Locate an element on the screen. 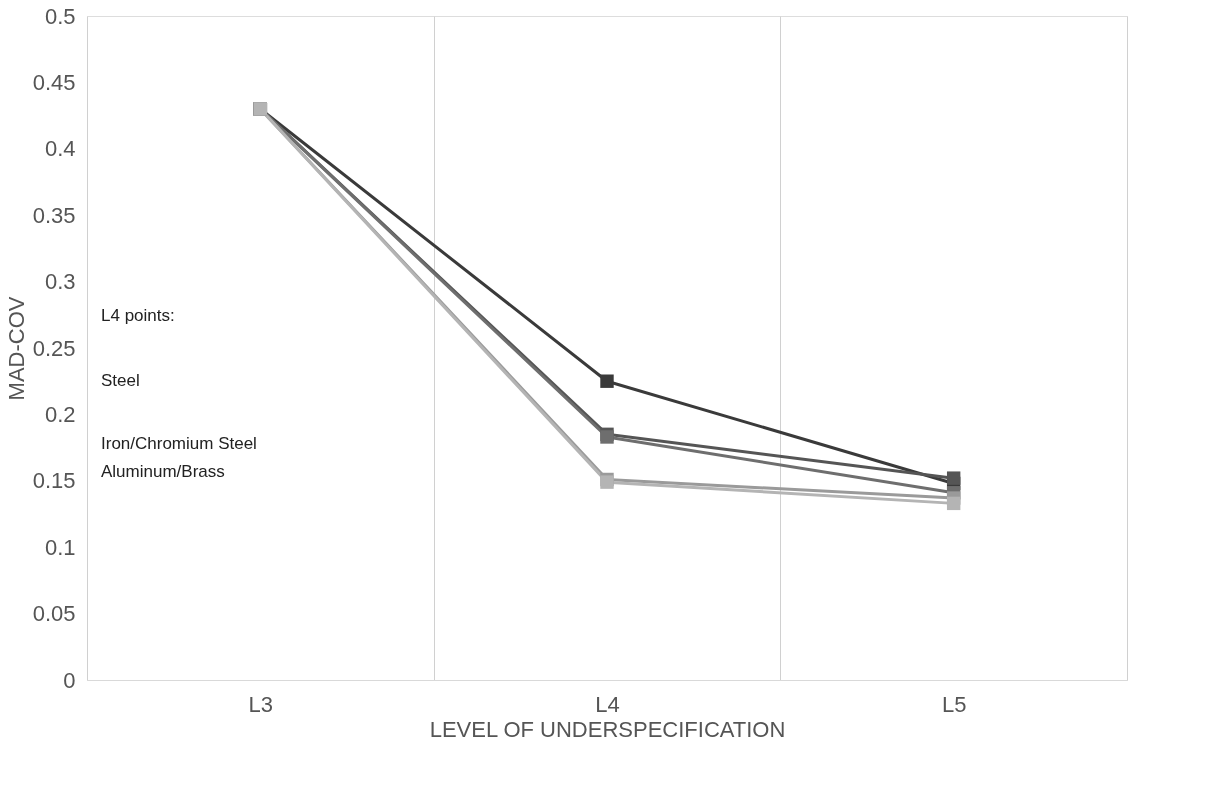 Image resolution: width=1212 pixels, height=805 pixels. annotation: Steel is located at coordinates (120, 380).